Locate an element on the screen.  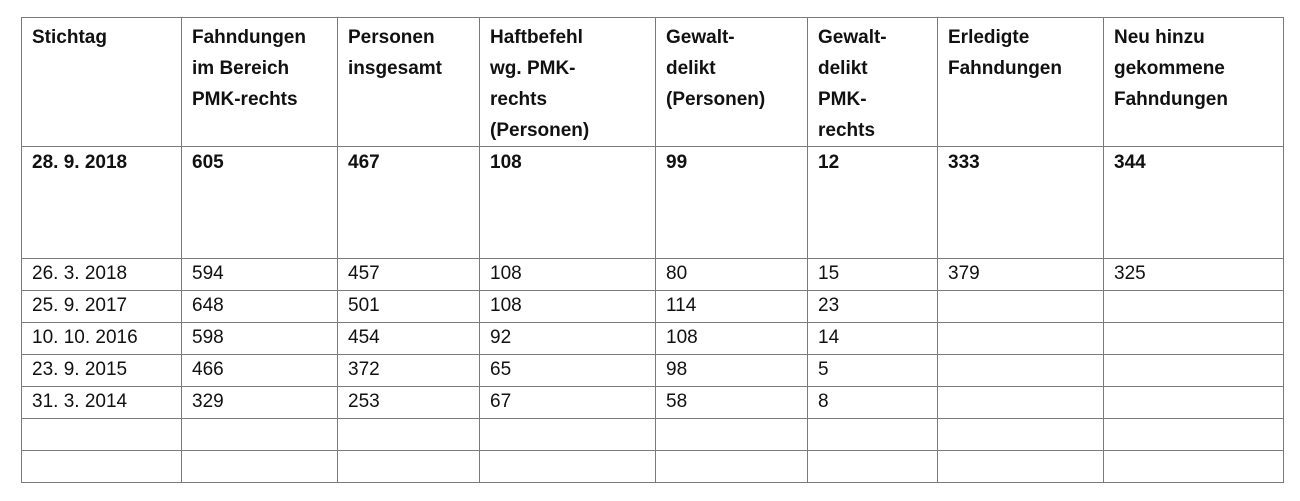
table-cell: 92 is located at coordinates (567, 338).